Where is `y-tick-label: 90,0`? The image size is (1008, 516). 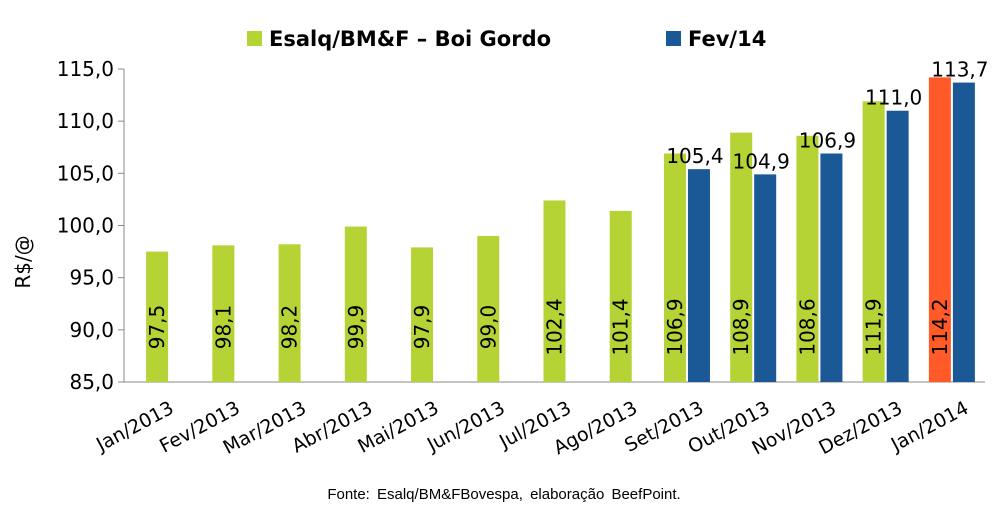 y-tick-label: 90,0 is located at coordinates (91, 330).